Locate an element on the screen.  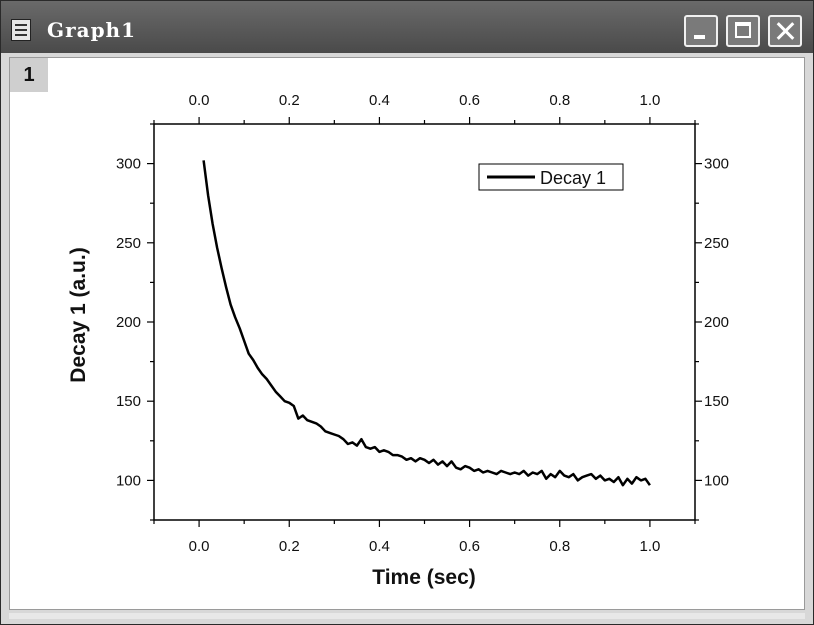
x2-tick-label: 0.6 is located at coordinates (469, 100).